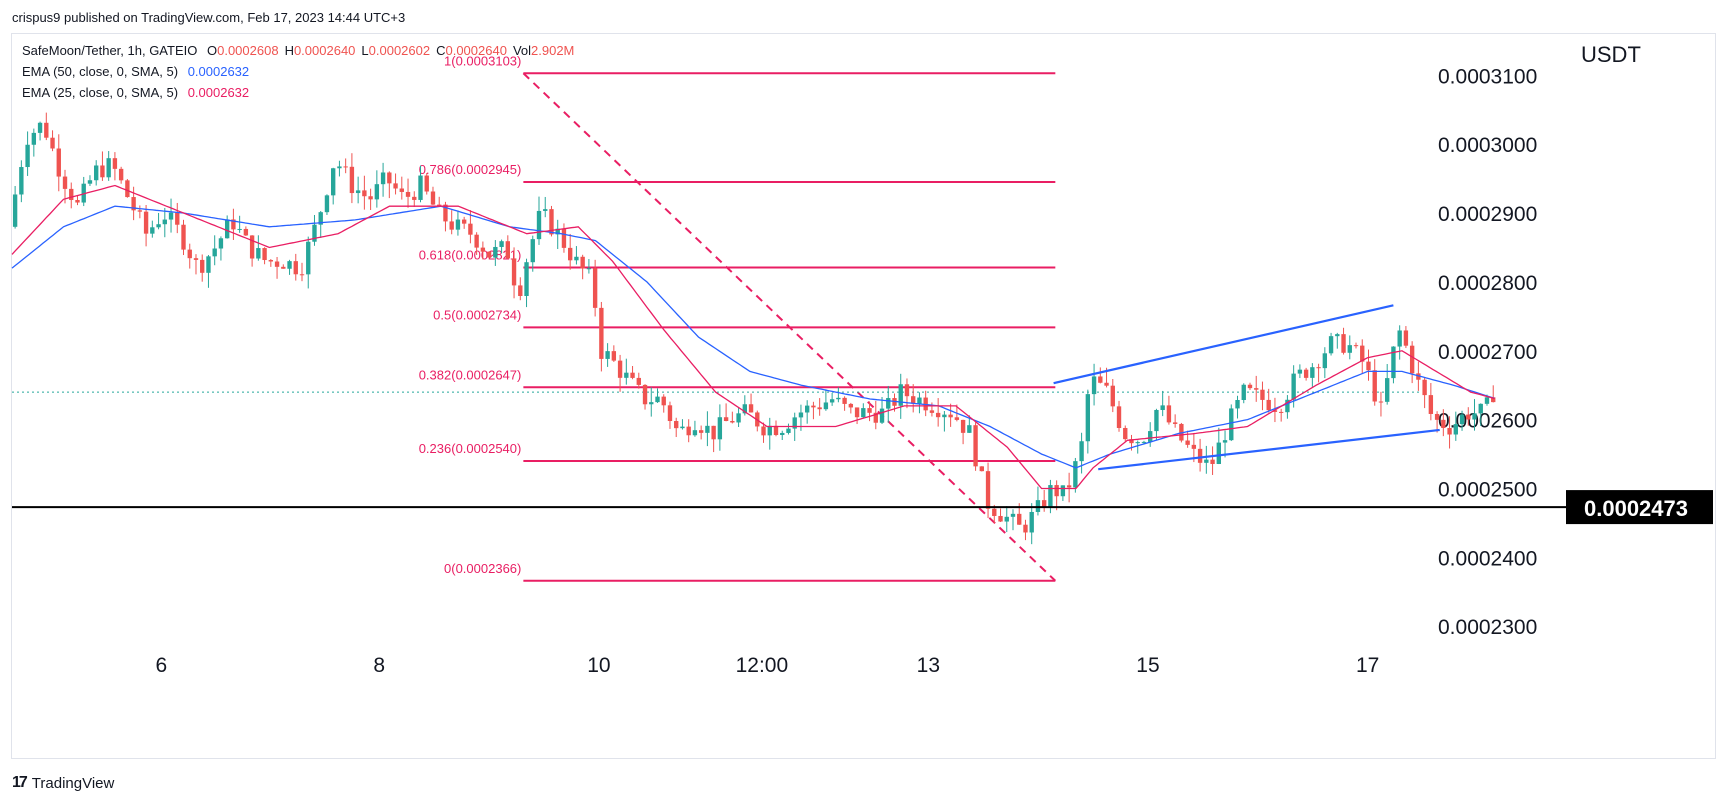  Describe the element at coordinates (553, 50) in the screenshot. I see `legend-ohlc-value: 2.902M` at that location.